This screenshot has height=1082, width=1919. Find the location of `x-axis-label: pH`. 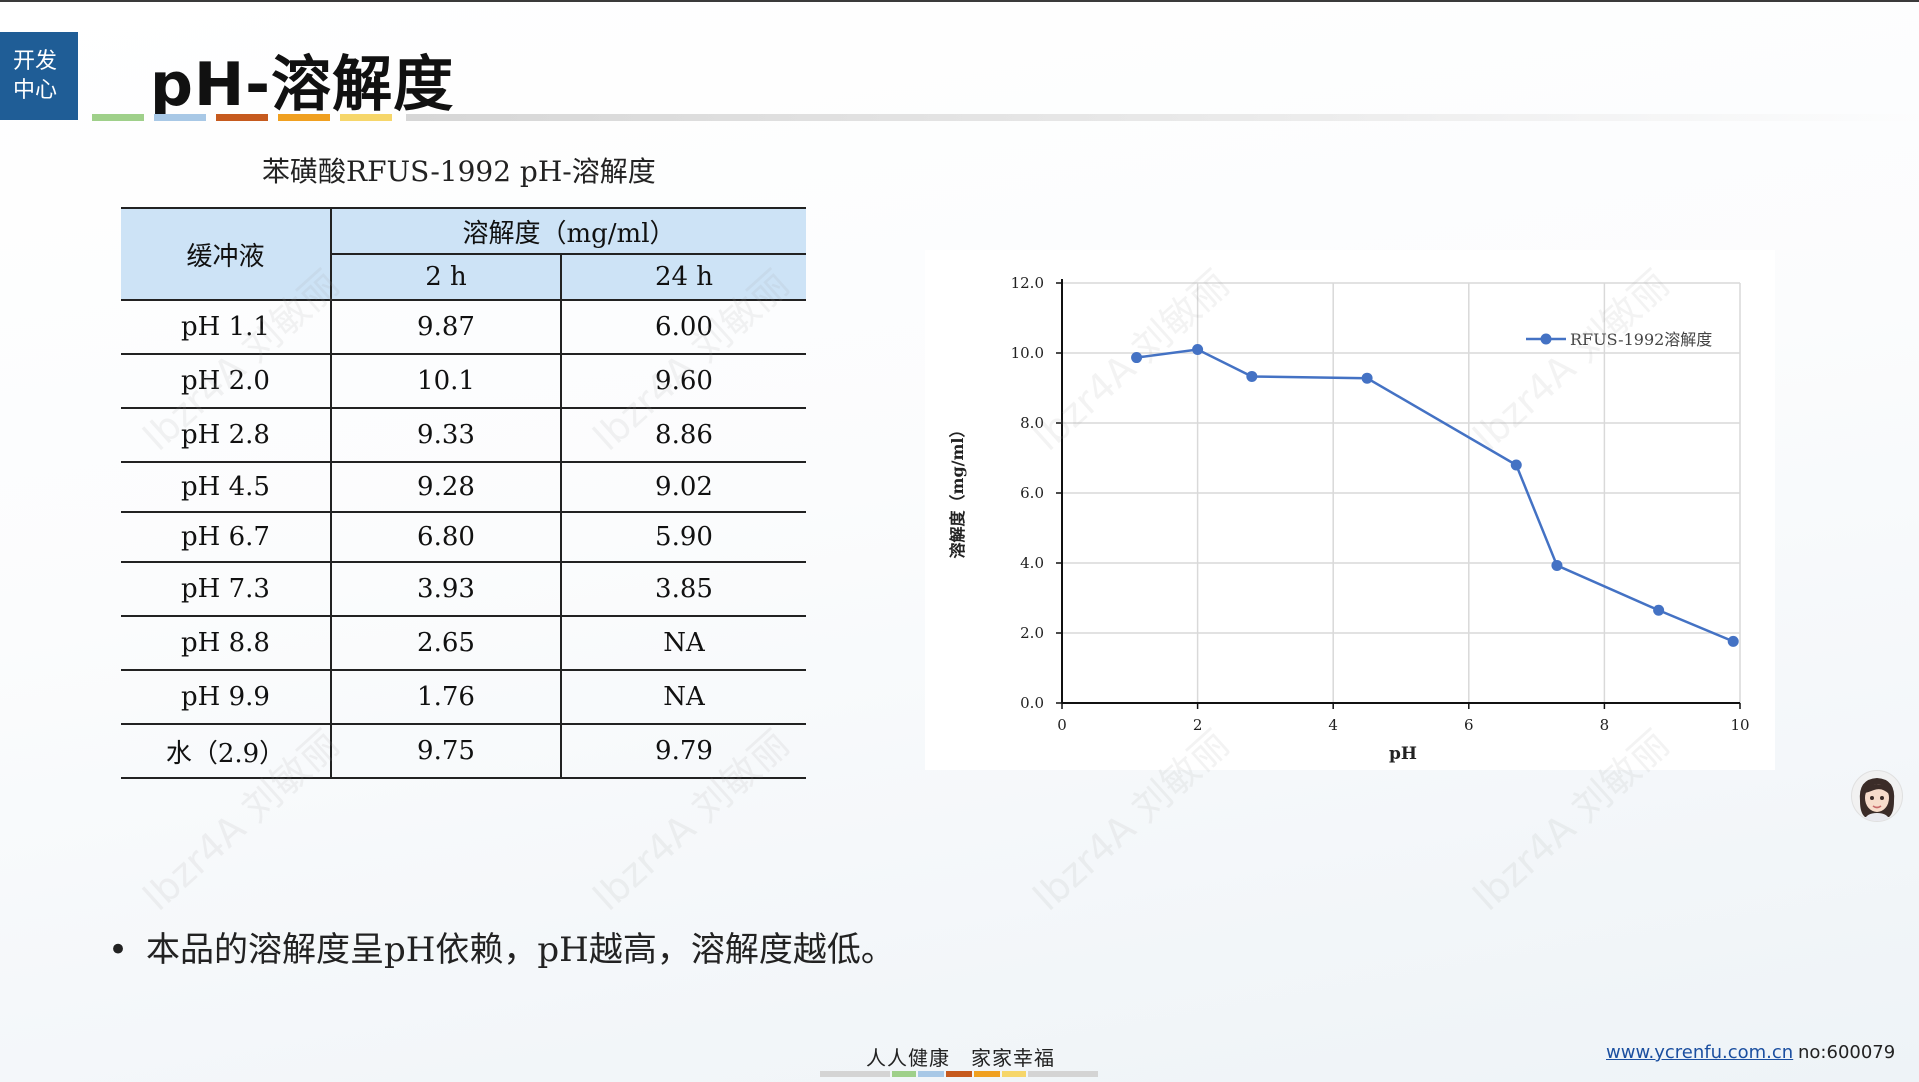

x-axis-label: pH is located at coordinates (1403, 754).